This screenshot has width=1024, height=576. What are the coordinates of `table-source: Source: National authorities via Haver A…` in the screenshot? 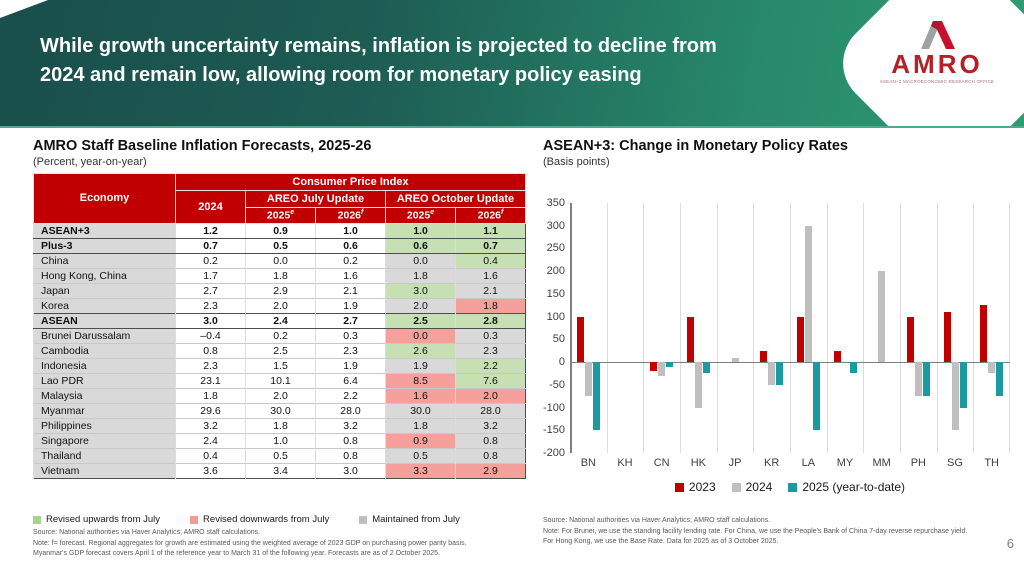 It's located at (147, 532).